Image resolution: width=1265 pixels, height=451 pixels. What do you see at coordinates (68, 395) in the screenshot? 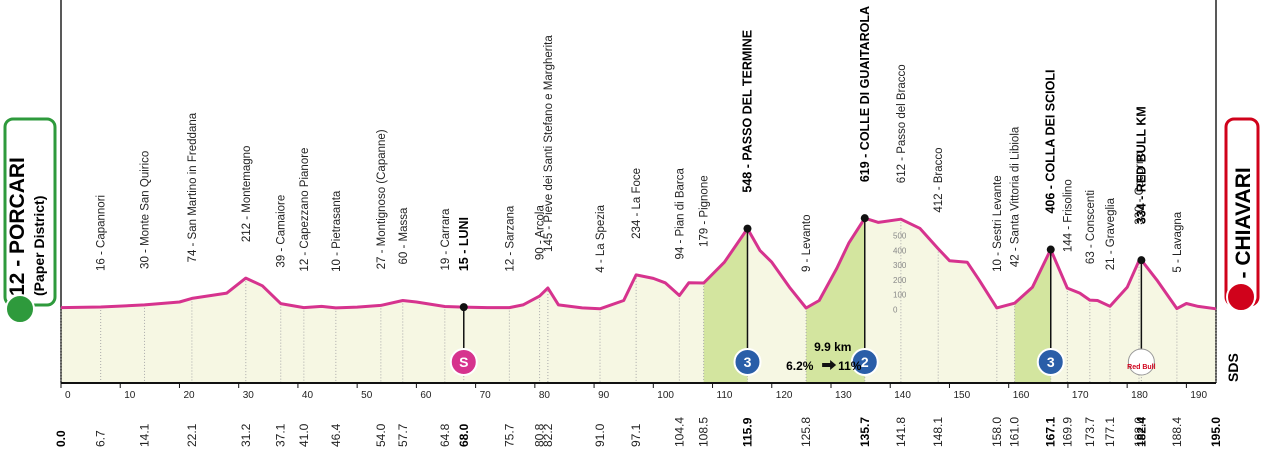
I see `x-tick-label: 0` at bounding box center [68, 395].